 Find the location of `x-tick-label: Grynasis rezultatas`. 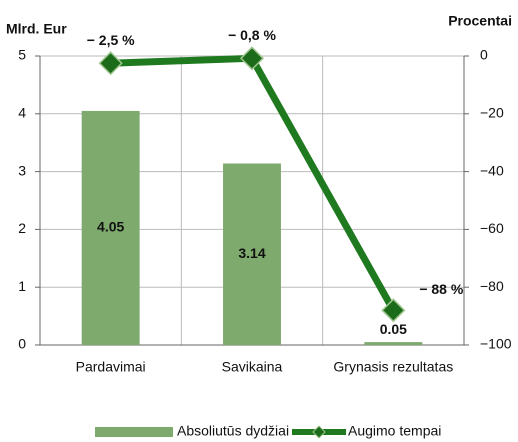

x-tick-label: Grynasis rezultatas is located at coordinates (393, 367).